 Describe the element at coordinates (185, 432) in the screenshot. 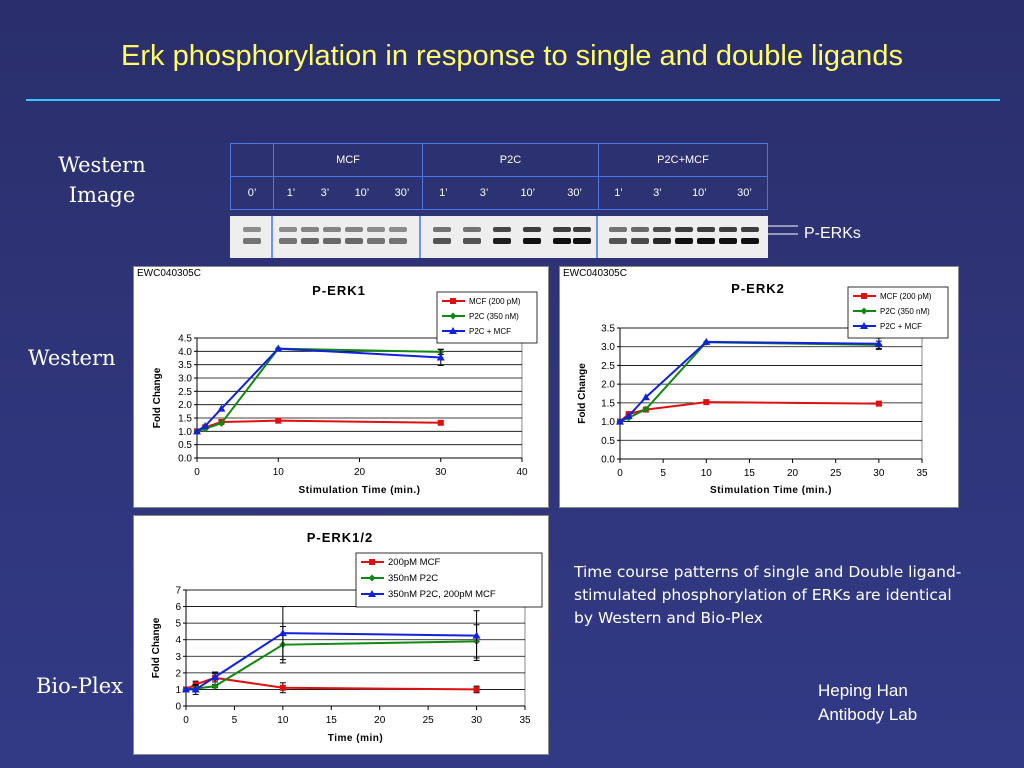

I see `y-tick-label: 1.0` at that location.